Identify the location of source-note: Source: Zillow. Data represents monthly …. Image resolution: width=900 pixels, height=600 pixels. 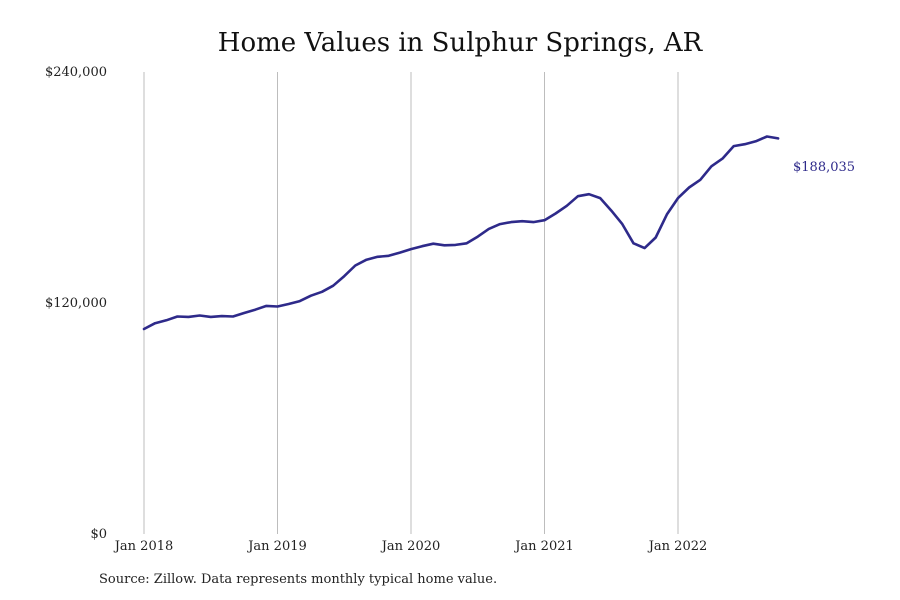
(298, 579).